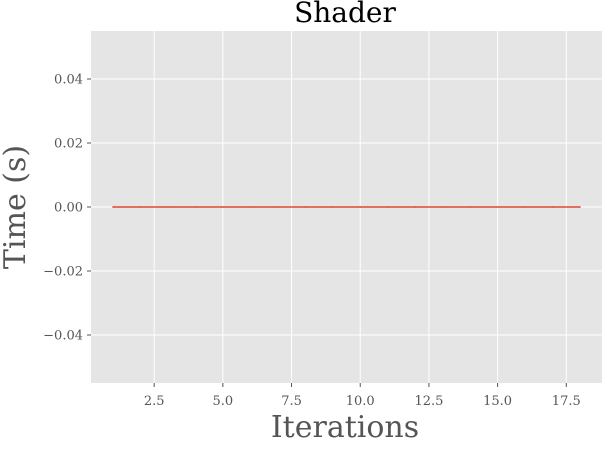 Image resolution: width=604 pixels, height=449 pixels. Describe the element at coordinates (63, 272) in the screenshot. I see `y-tick-label: −0.02` at that location.